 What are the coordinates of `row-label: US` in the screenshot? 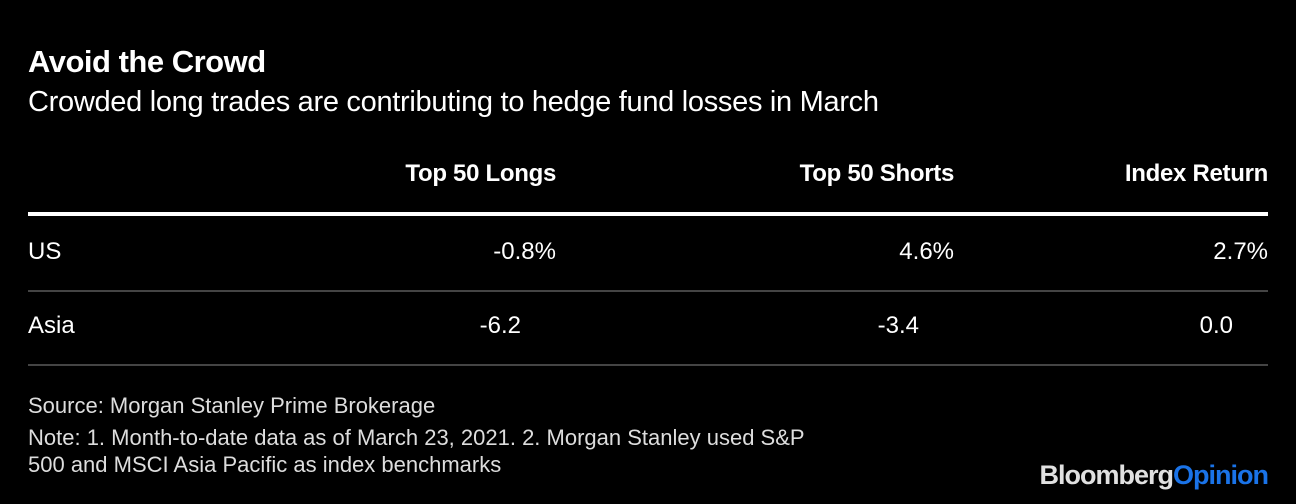 It's located at (45, 251).